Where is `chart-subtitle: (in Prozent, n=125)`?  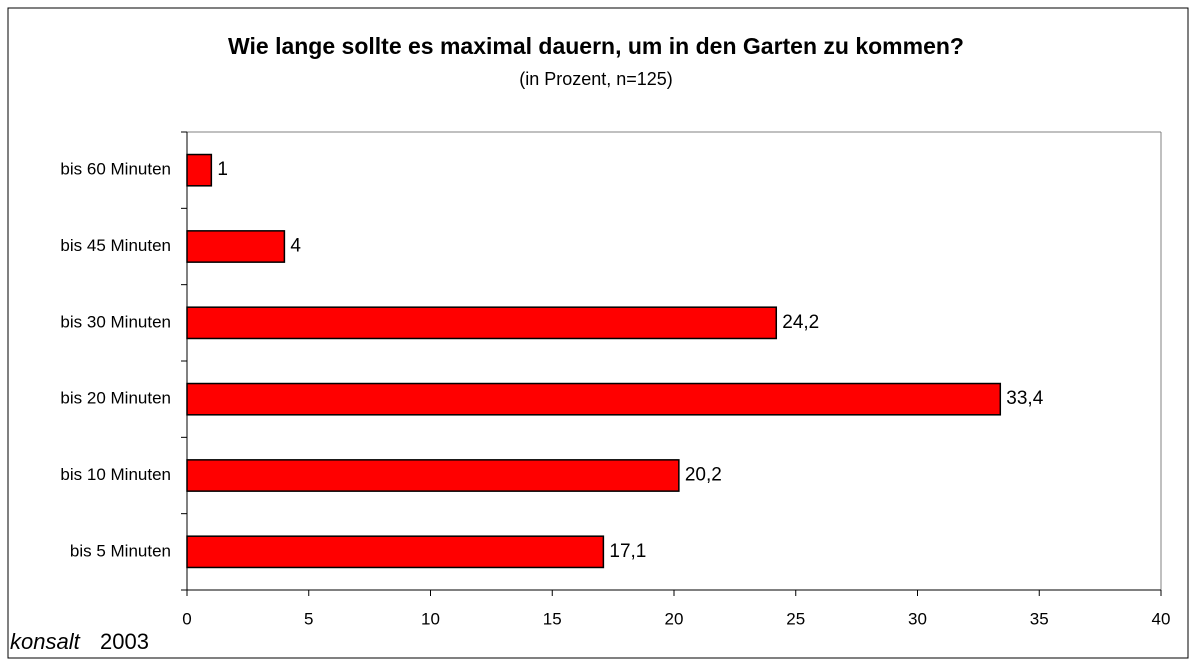 chart-subtitle: (in Prozent, n=125) is located at coordinates (596, 79).